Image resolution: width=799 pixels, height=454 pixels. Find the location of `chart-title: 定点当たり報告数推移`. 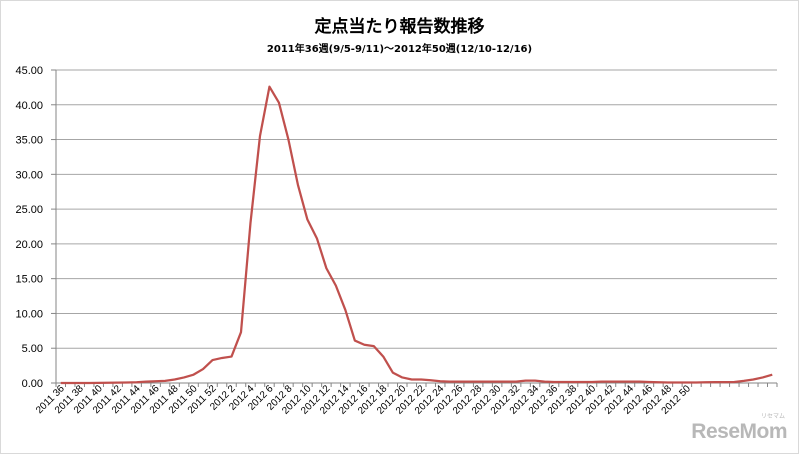

chart-title: 定点当たり報告数推移 is located at coordinates (399, 27).